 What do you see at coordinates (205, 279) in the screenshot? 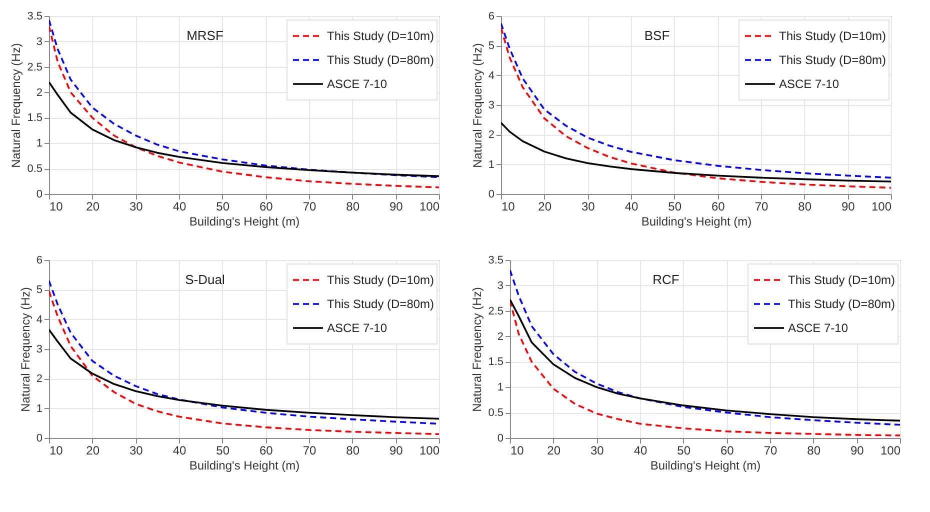
I see `text: S-Dual` at bounding box center [205, 279].